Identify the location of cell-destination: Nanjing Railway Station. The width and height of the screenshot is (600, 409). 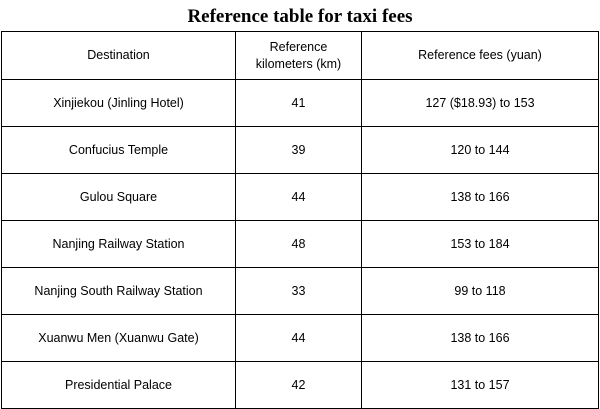
(118, 244).